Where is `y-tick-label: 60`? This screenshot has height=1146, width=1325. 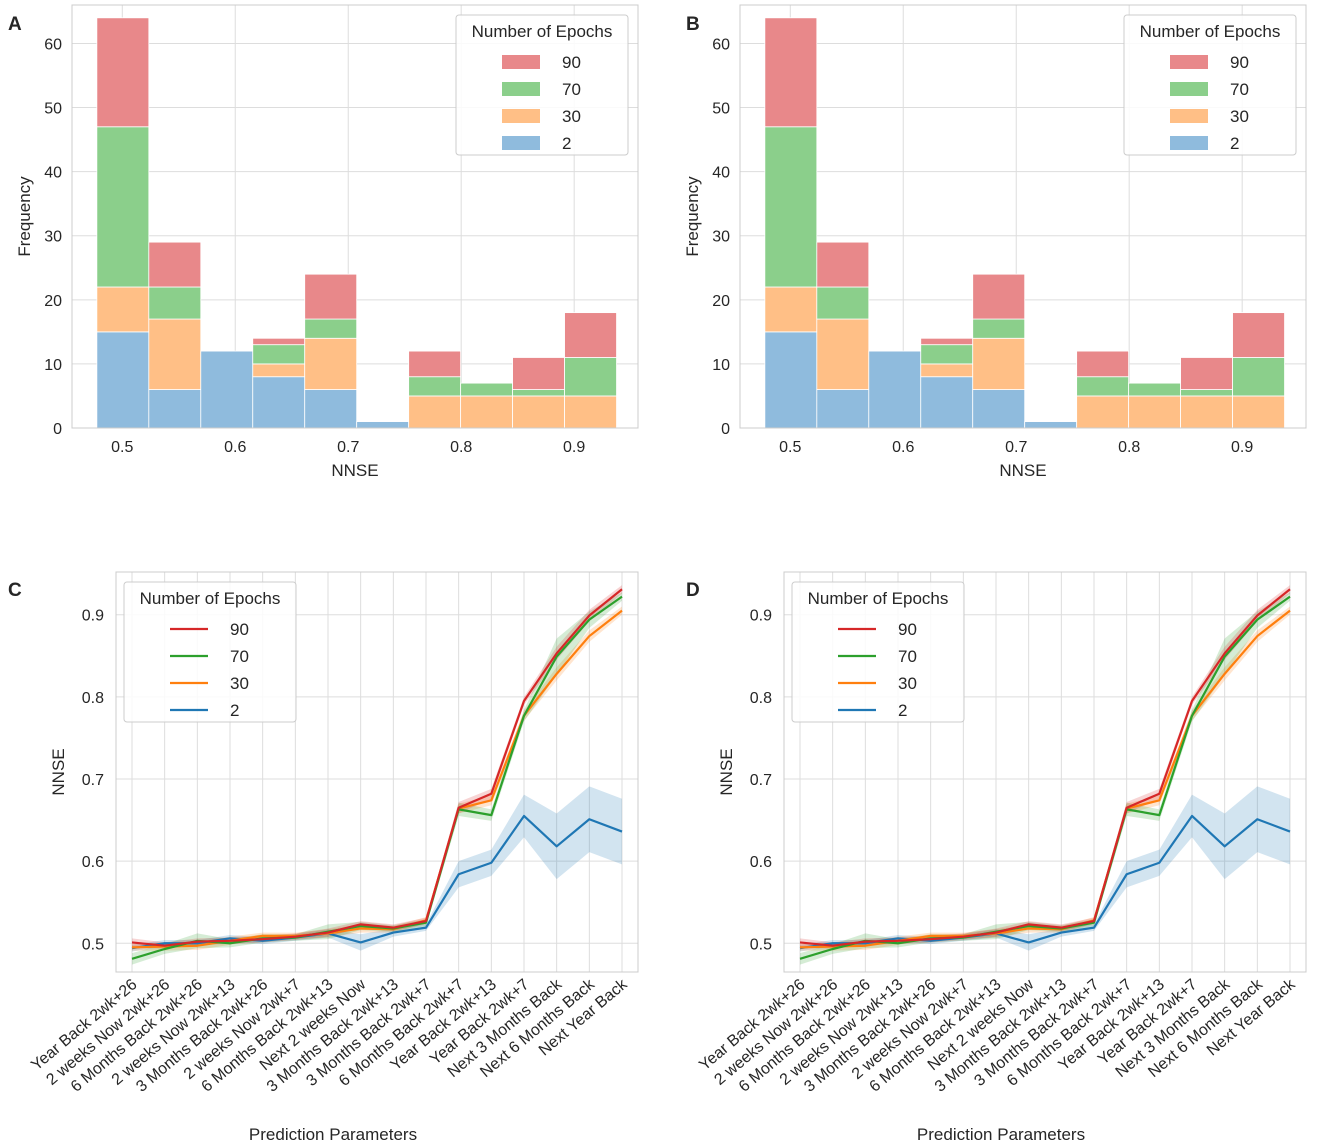
y-tick-label: 60 is located at coordinates (53, 44).